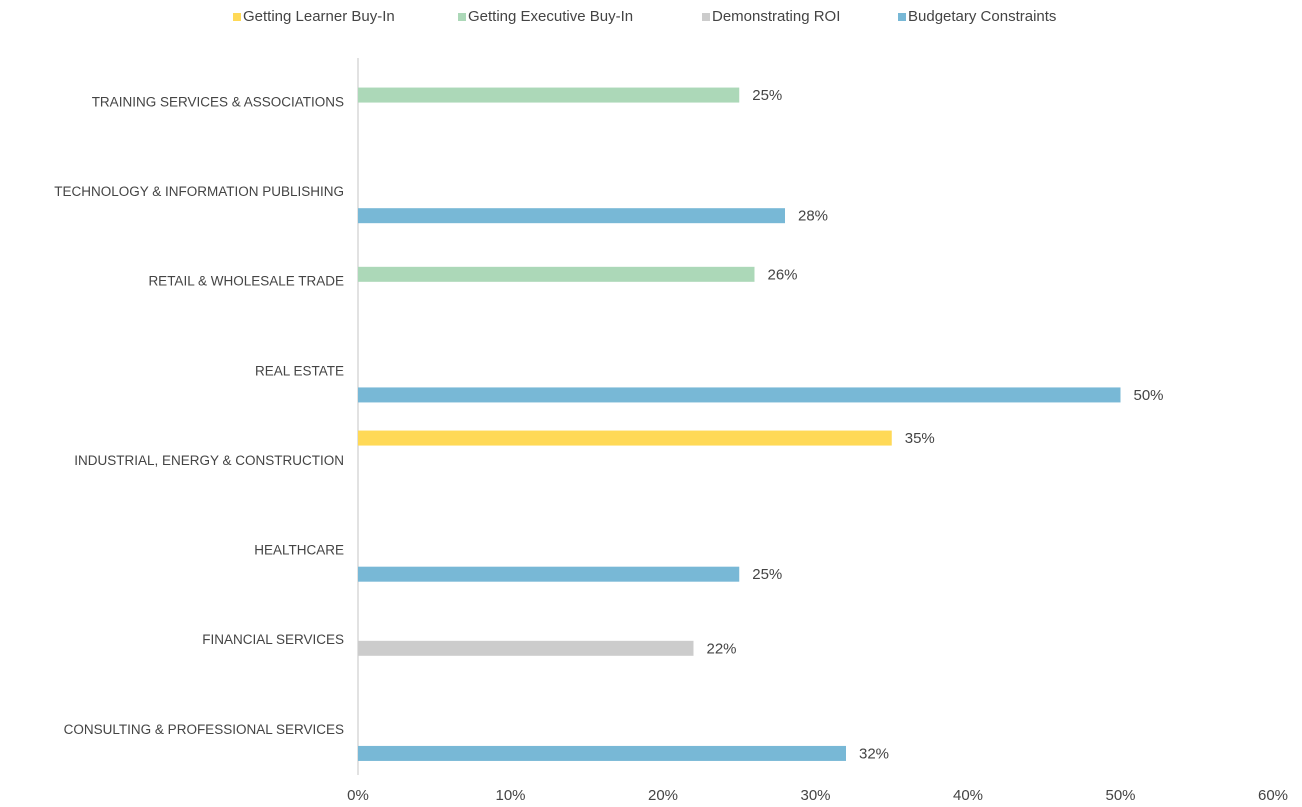 The height and width of the screenshot is (807, 1302). What do you see at coordinates (550, 16) in the screenshot?
I see `legend-label: Getting Executive Buy-In` at bounding box center [550, 16].